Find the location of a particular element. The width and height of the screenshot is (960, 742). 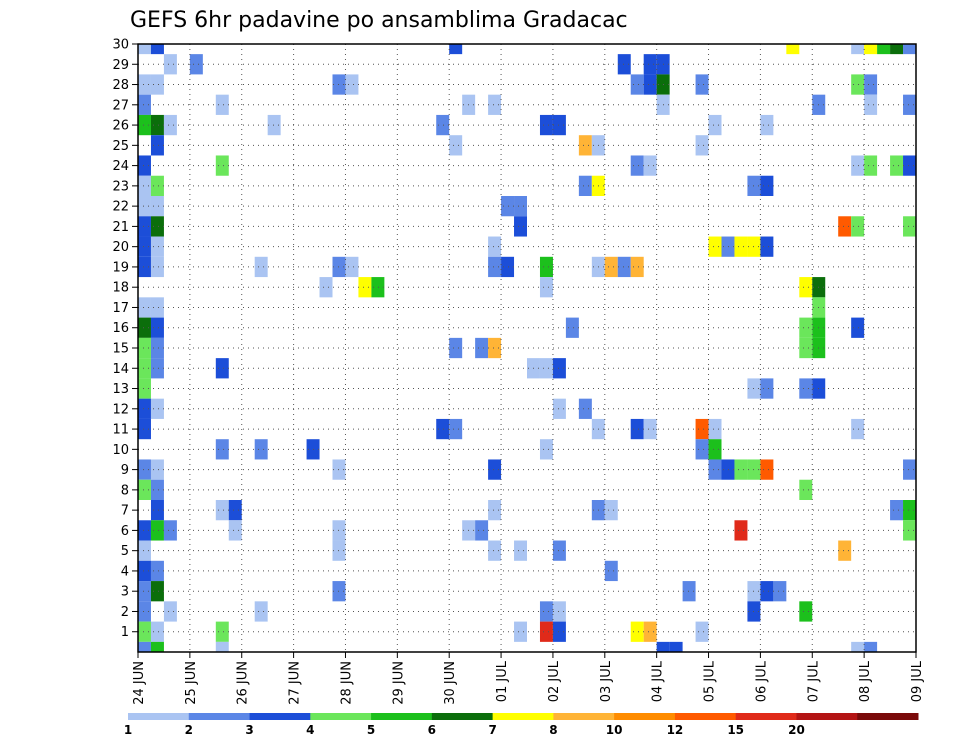

legend-label: 15 is located at coordinates (735, 730).